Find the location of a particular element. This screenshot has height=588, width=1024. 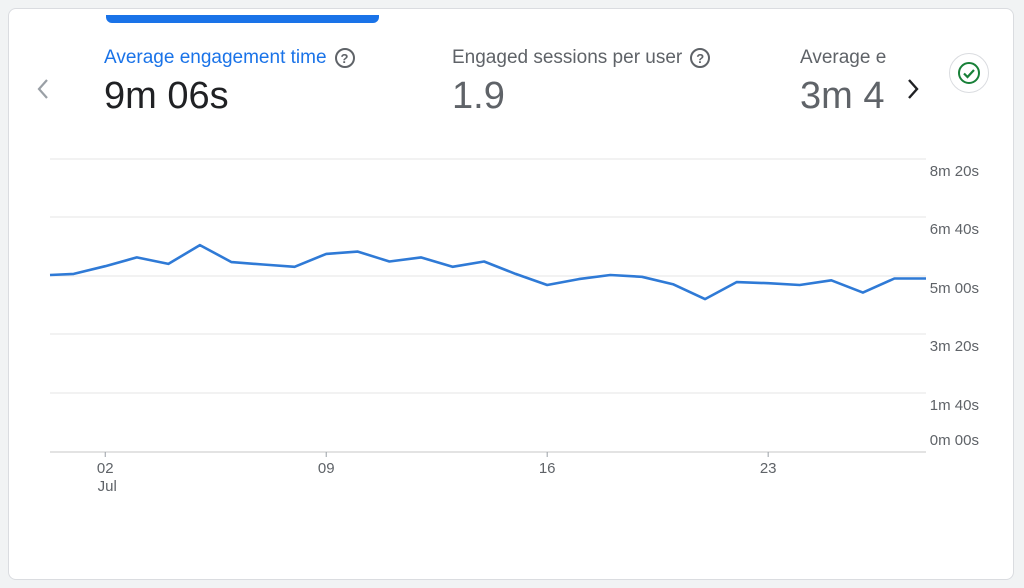

status-check-badge is located at coordinates (969, 73).